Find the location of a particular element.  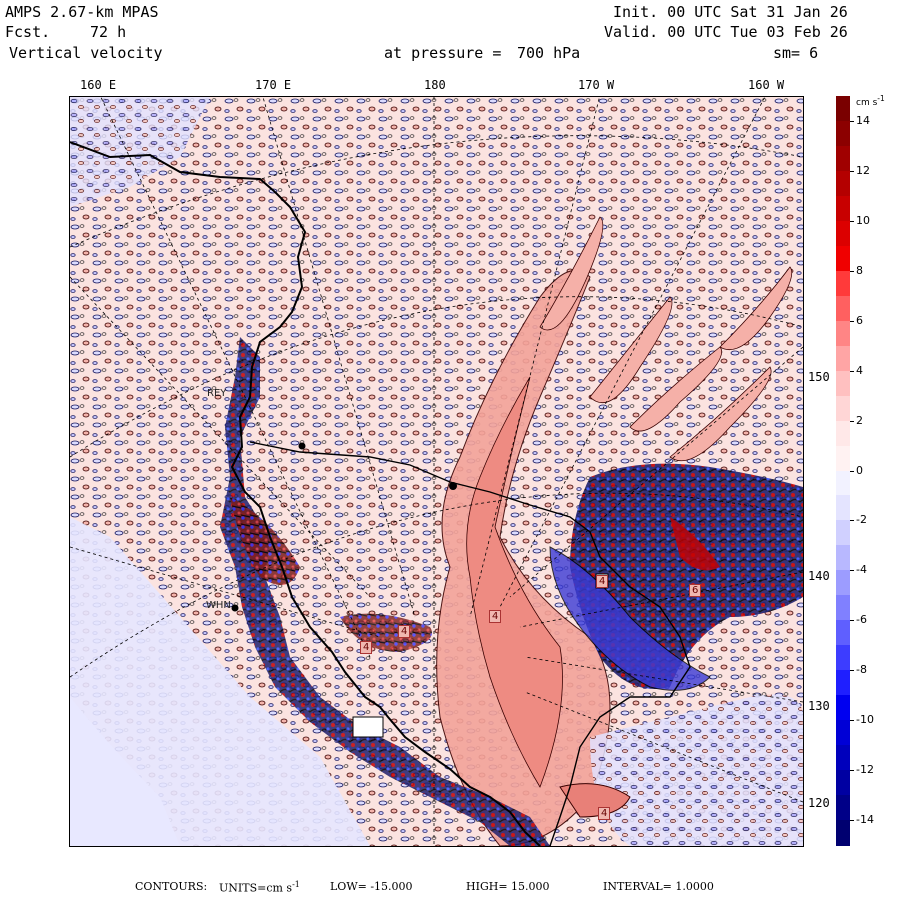

model-title: AMPS 2.67-km MPAS is located at coordinates (82, 12).